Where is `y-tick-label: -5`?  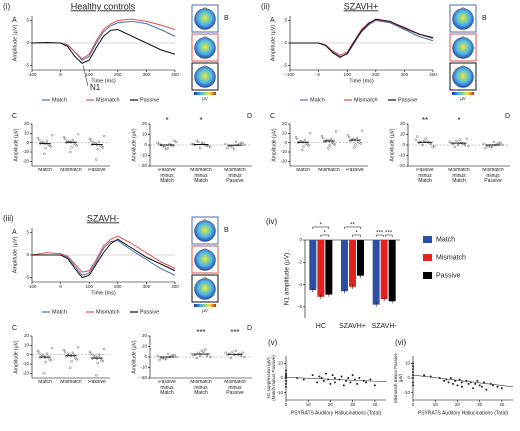 y-tick-label: -5 is located at coordinates (27, 65).